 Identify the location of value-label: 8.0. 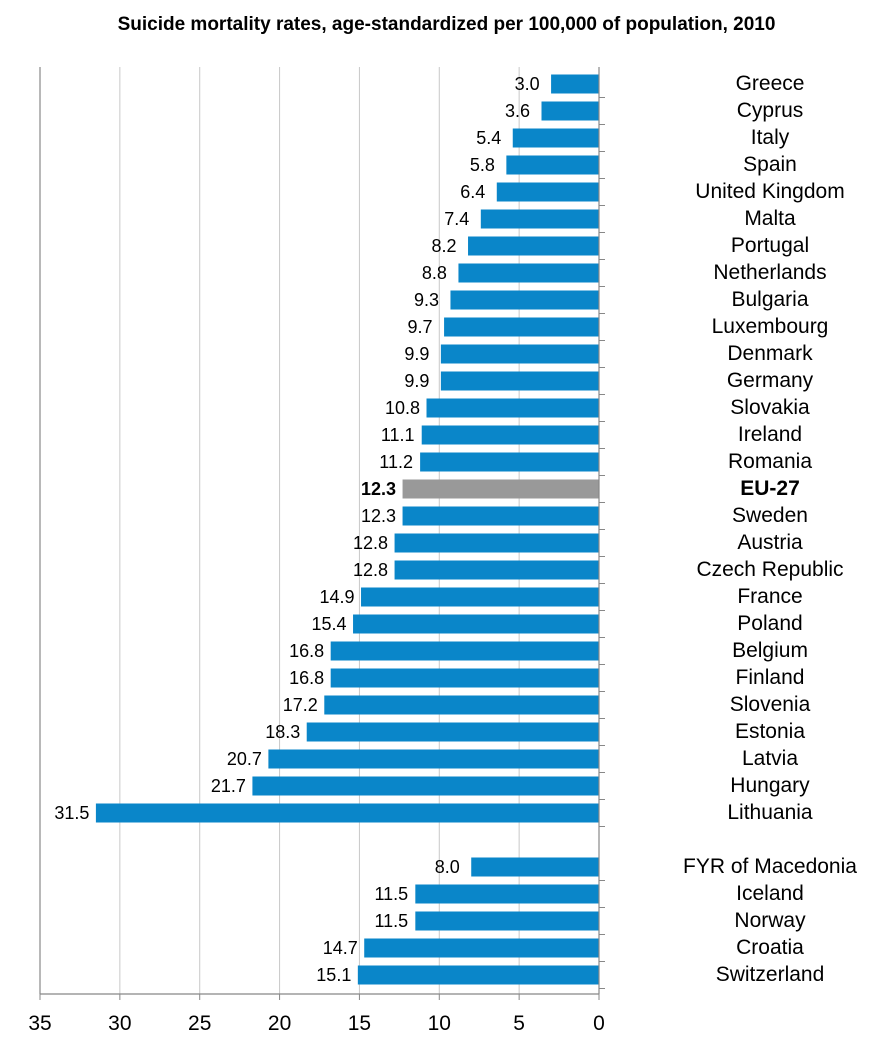
(447, 867).